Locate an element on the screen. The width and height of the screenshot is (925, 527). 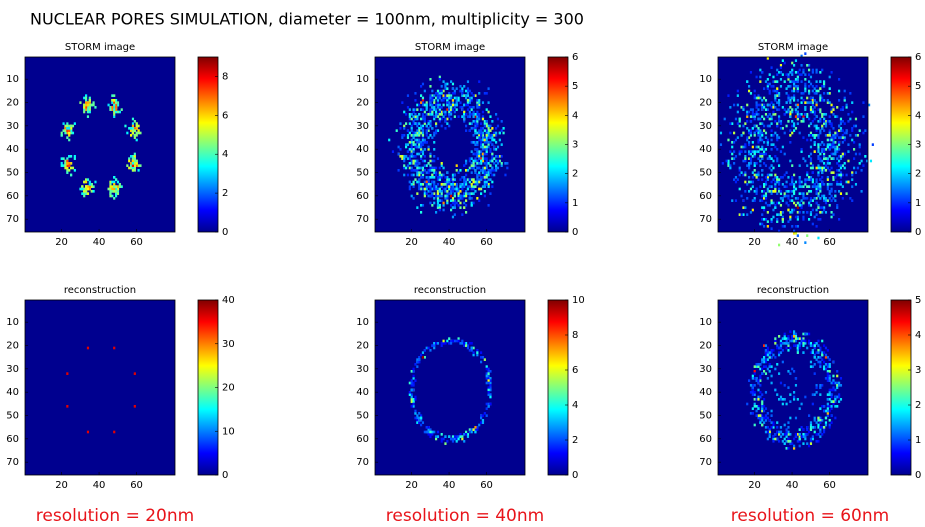
colorbar-tick-label: 2 is located at coordinates (575, 174).